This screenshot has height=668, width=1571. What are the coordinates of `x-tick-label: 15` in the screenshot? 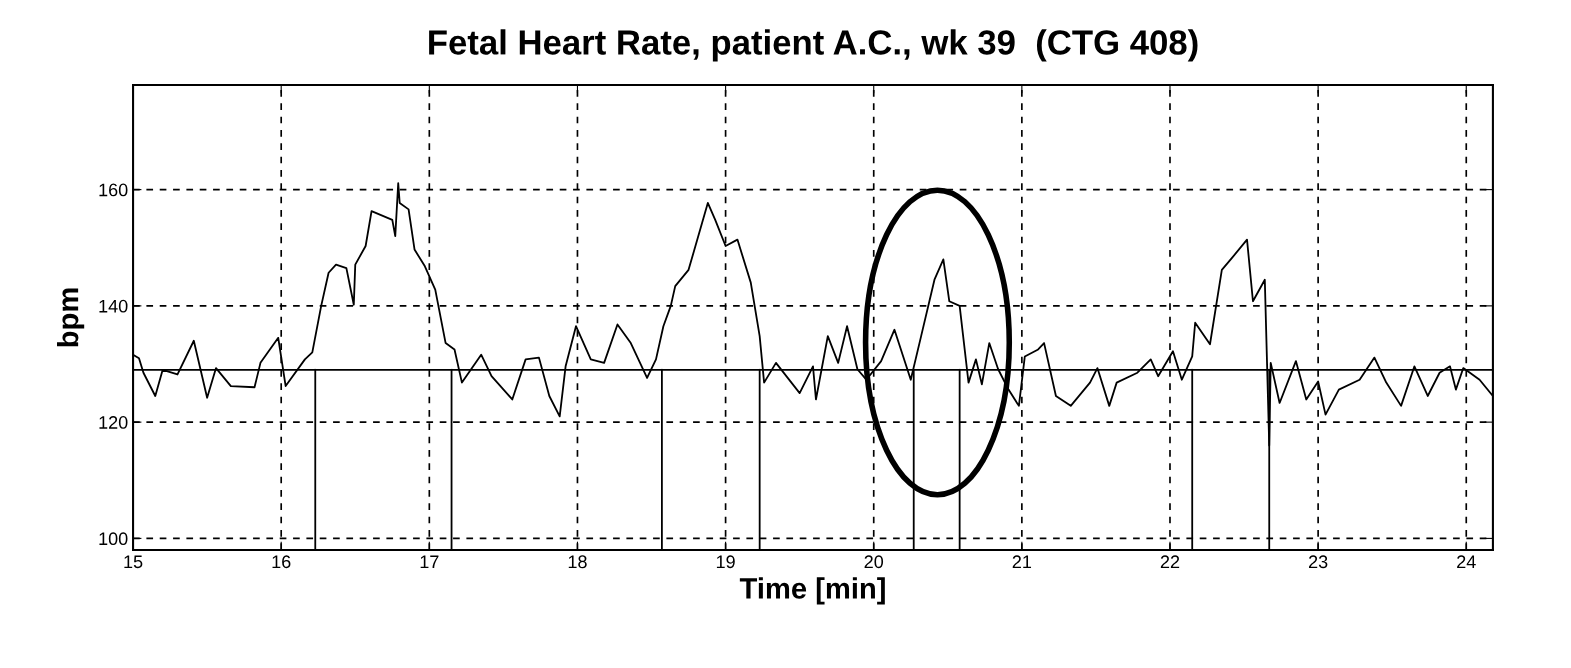 It's located at (133, 562).